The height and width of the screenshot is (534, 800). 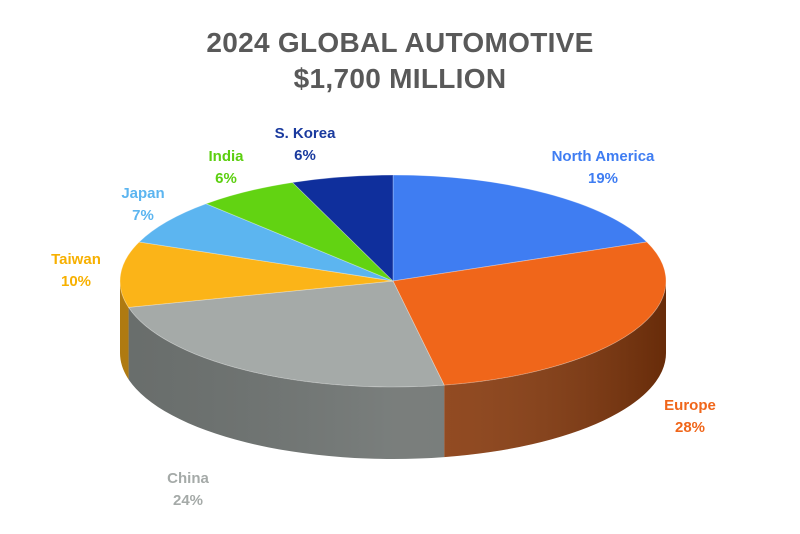 I want to click on label-s-korea: S. Korea, so click(x=306, y=133).